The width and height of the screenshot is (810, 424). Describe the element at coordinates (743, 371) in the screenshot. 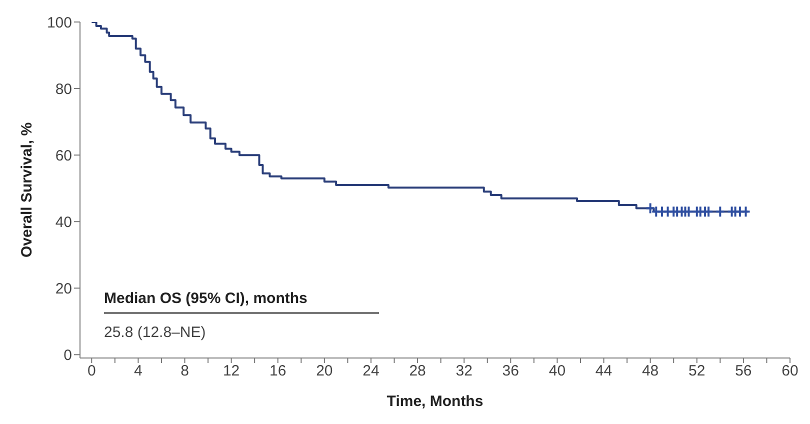

I see `x-tick-label: 56` at that location.